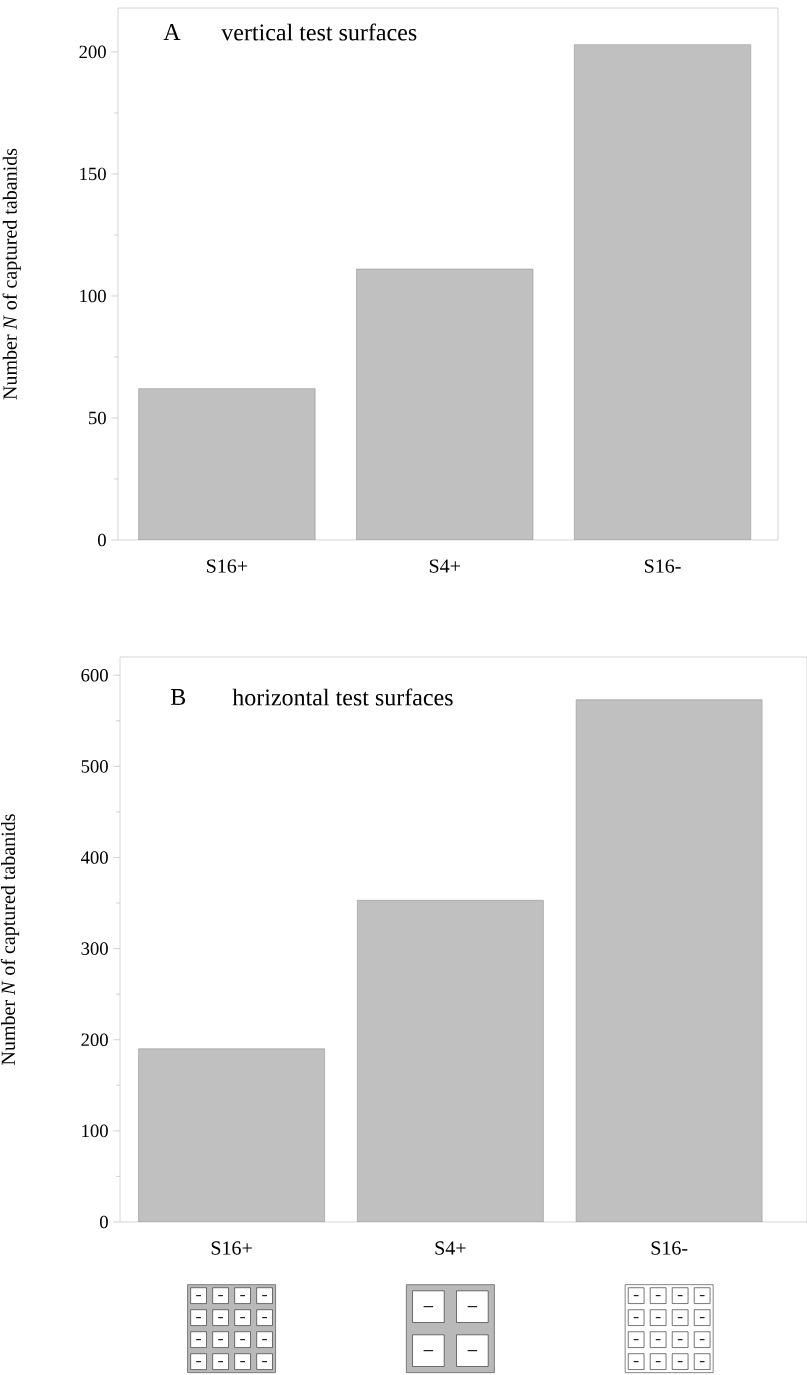 The image size is (807, 1375). What do you see at coordinates (172, 32) in the screenshot?
I see `annotation: A` at bounding box center [172, 32].